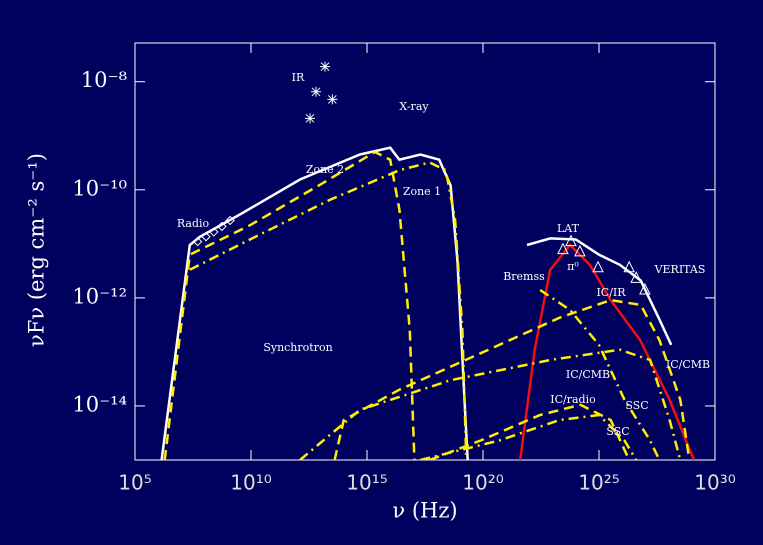 This screenshot has height=545, width=763. What do you see at coordinates (424, 511) in the screenshot?
I see `x-axis-label: ν (Hz)` at bounding box center [424, 511].